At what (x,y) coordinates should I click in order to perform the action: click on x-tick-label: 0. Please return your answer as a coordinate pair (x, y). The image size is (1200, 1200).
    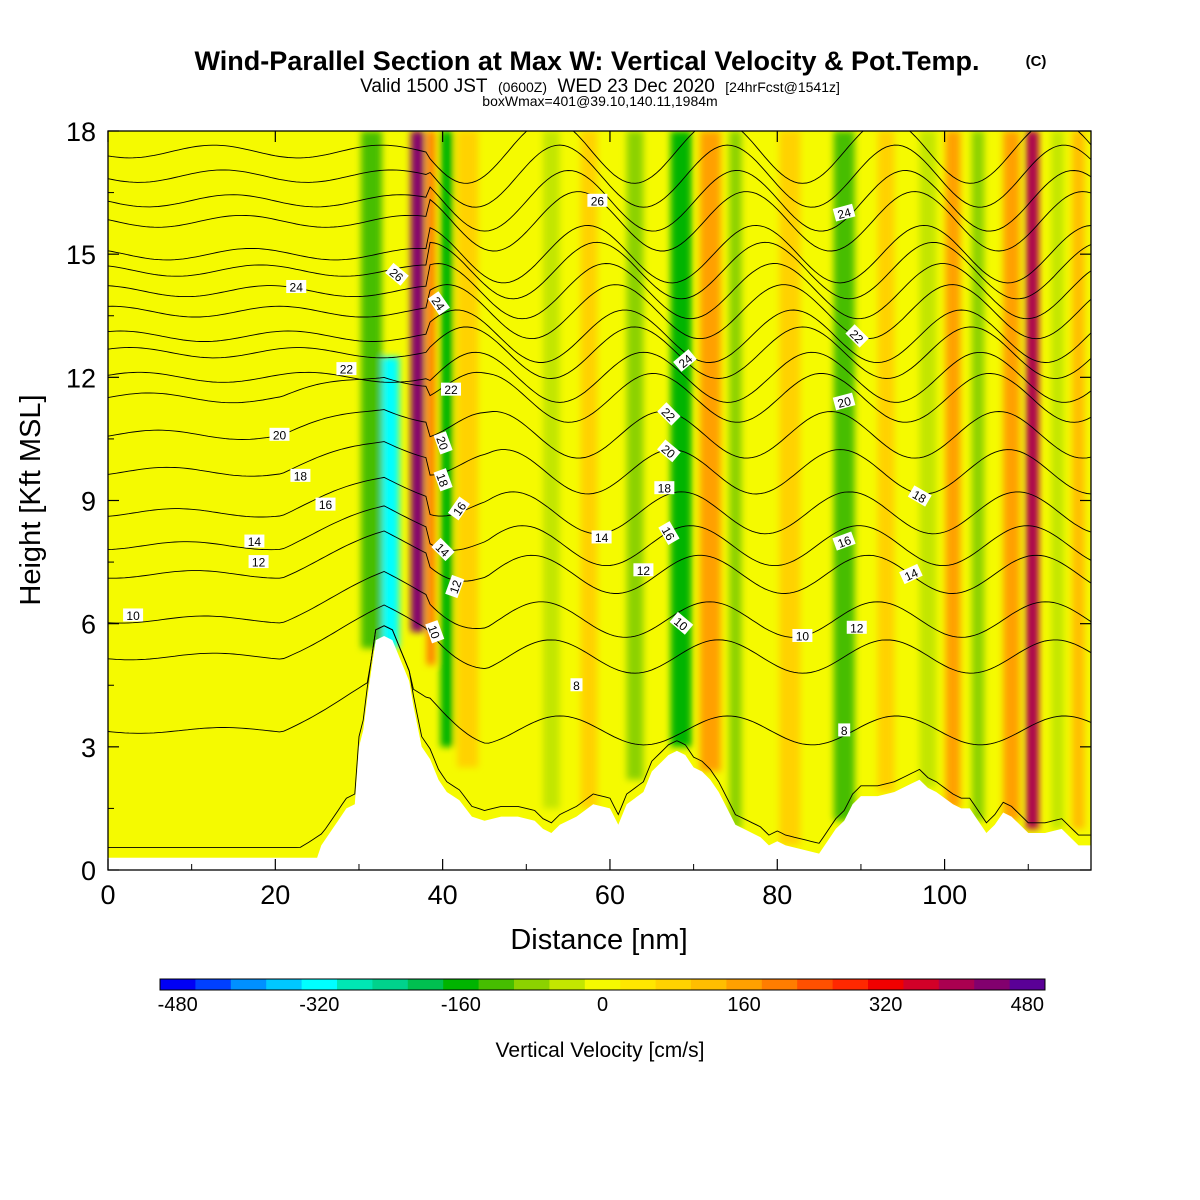
    Looking at the image, I should click on (107, 895).